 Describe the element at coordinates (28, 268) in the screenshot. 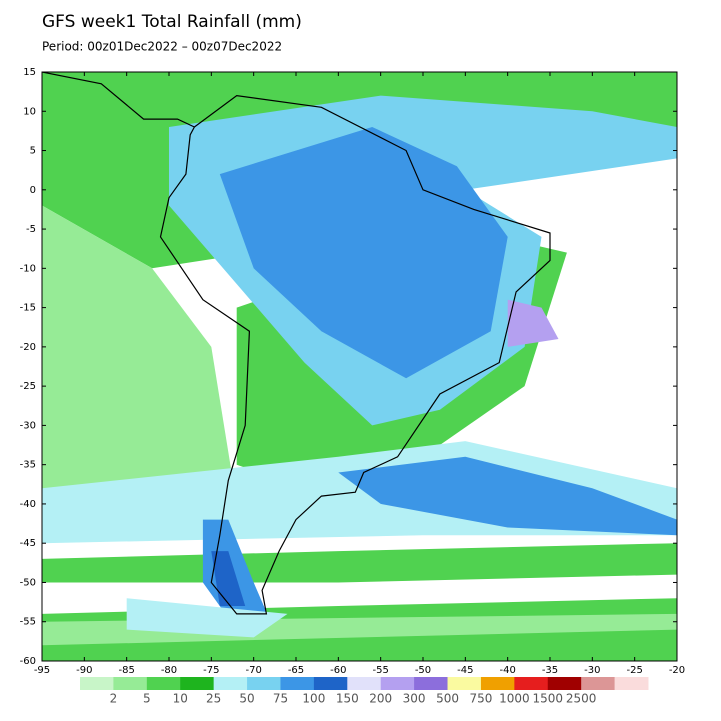

I see `y-tick-label: -10` at that location.